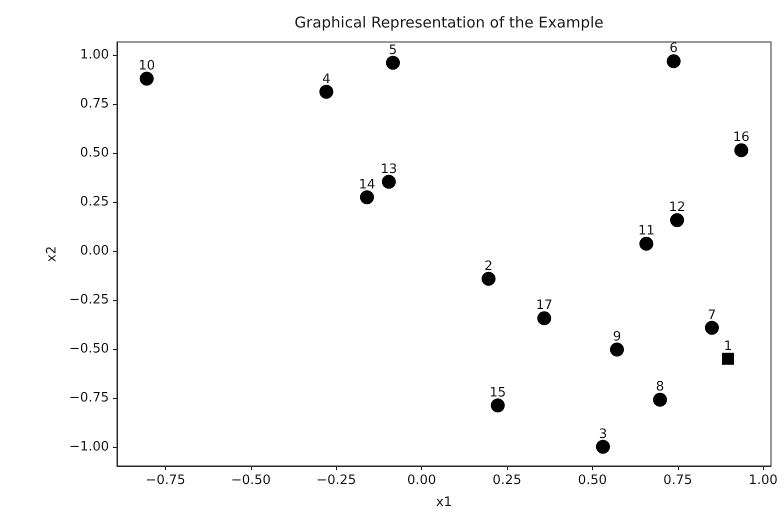 The height and width of the screenshot is (524, 784). I want to click on x-tick-label: 0.50, so click(592, 480).